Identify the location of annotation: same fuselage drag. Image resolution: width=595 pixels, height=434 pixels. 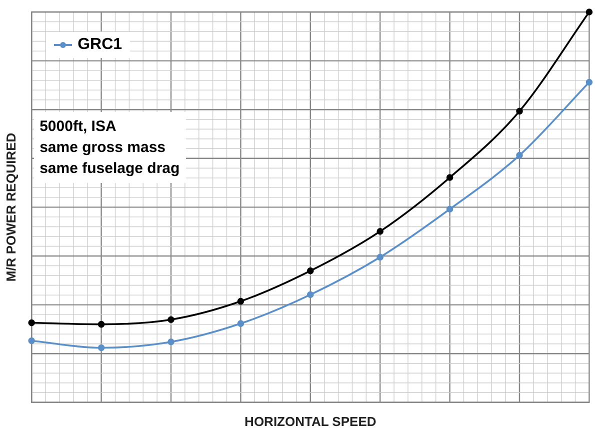
(110, 169).